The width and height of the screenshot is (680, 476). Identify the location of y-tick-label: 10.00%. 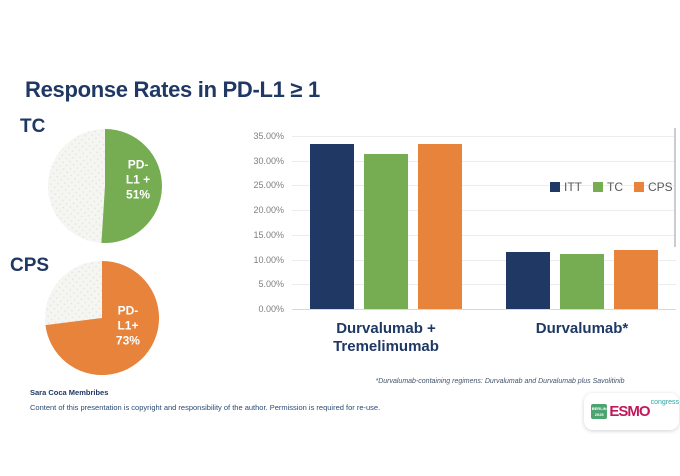
(268, 259).